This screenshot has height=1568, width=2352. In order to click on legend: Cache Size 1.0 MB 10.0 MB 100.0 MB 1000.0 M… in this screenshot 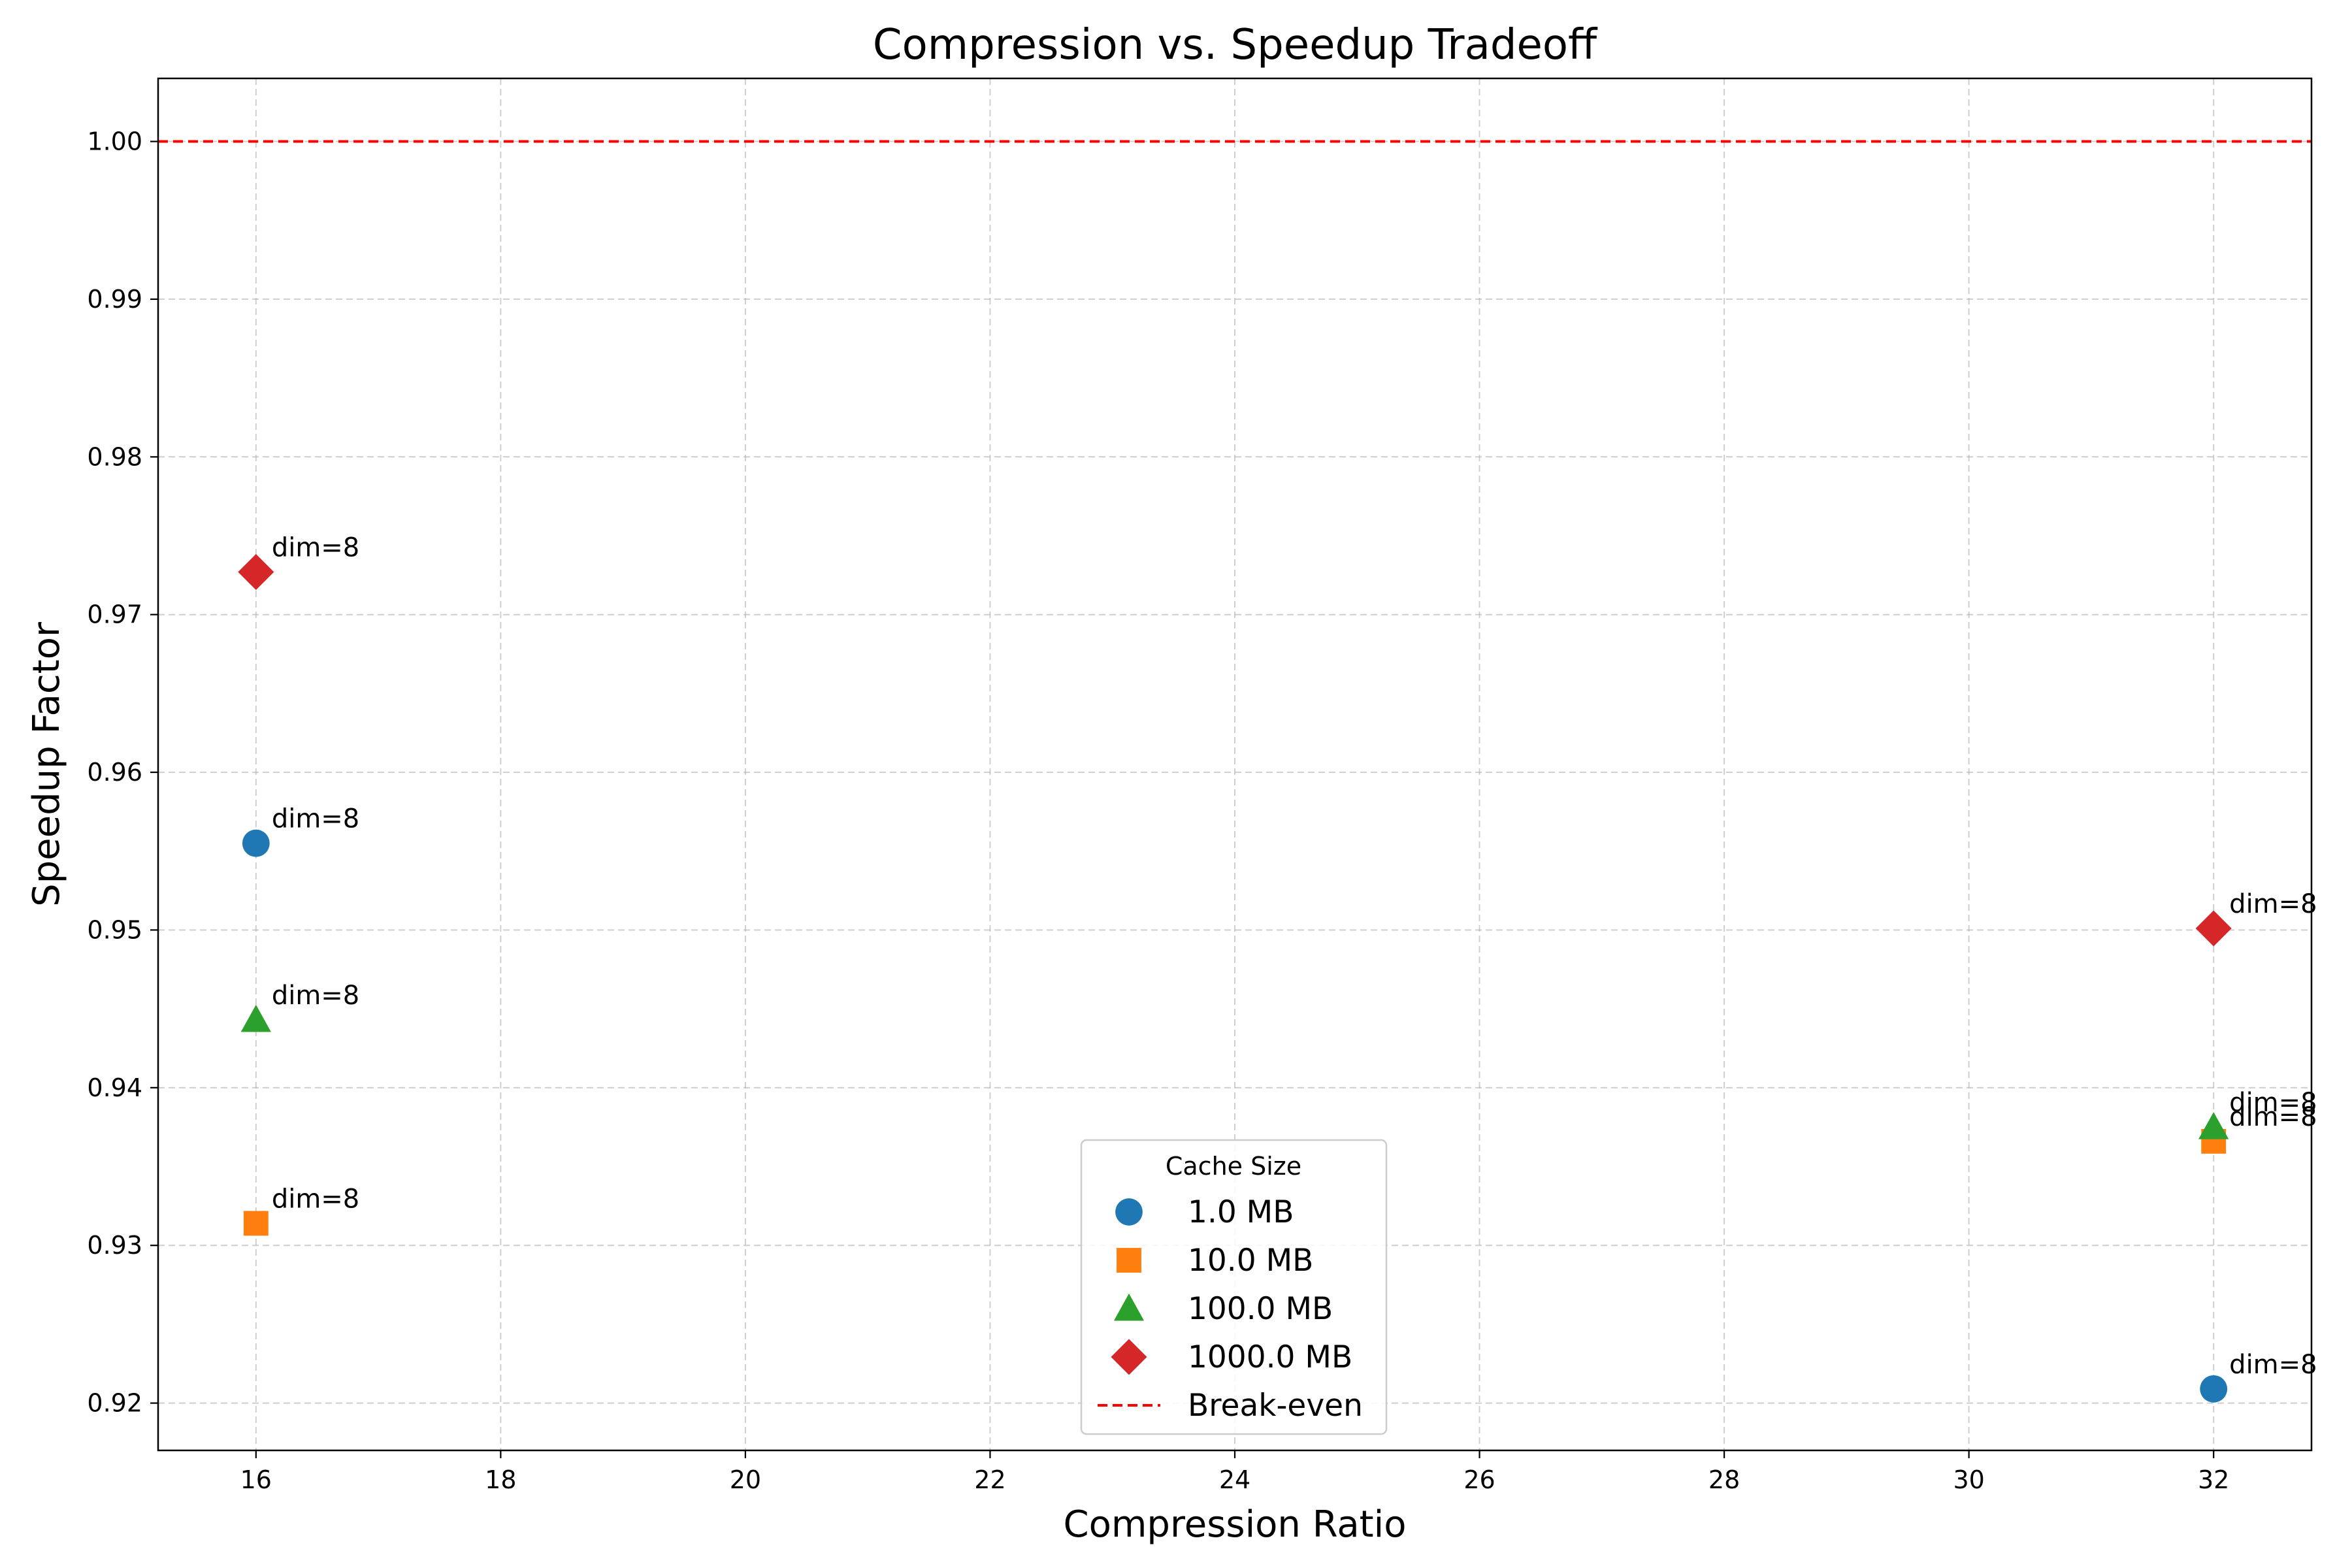, I will do `click(1234, 1287)`.